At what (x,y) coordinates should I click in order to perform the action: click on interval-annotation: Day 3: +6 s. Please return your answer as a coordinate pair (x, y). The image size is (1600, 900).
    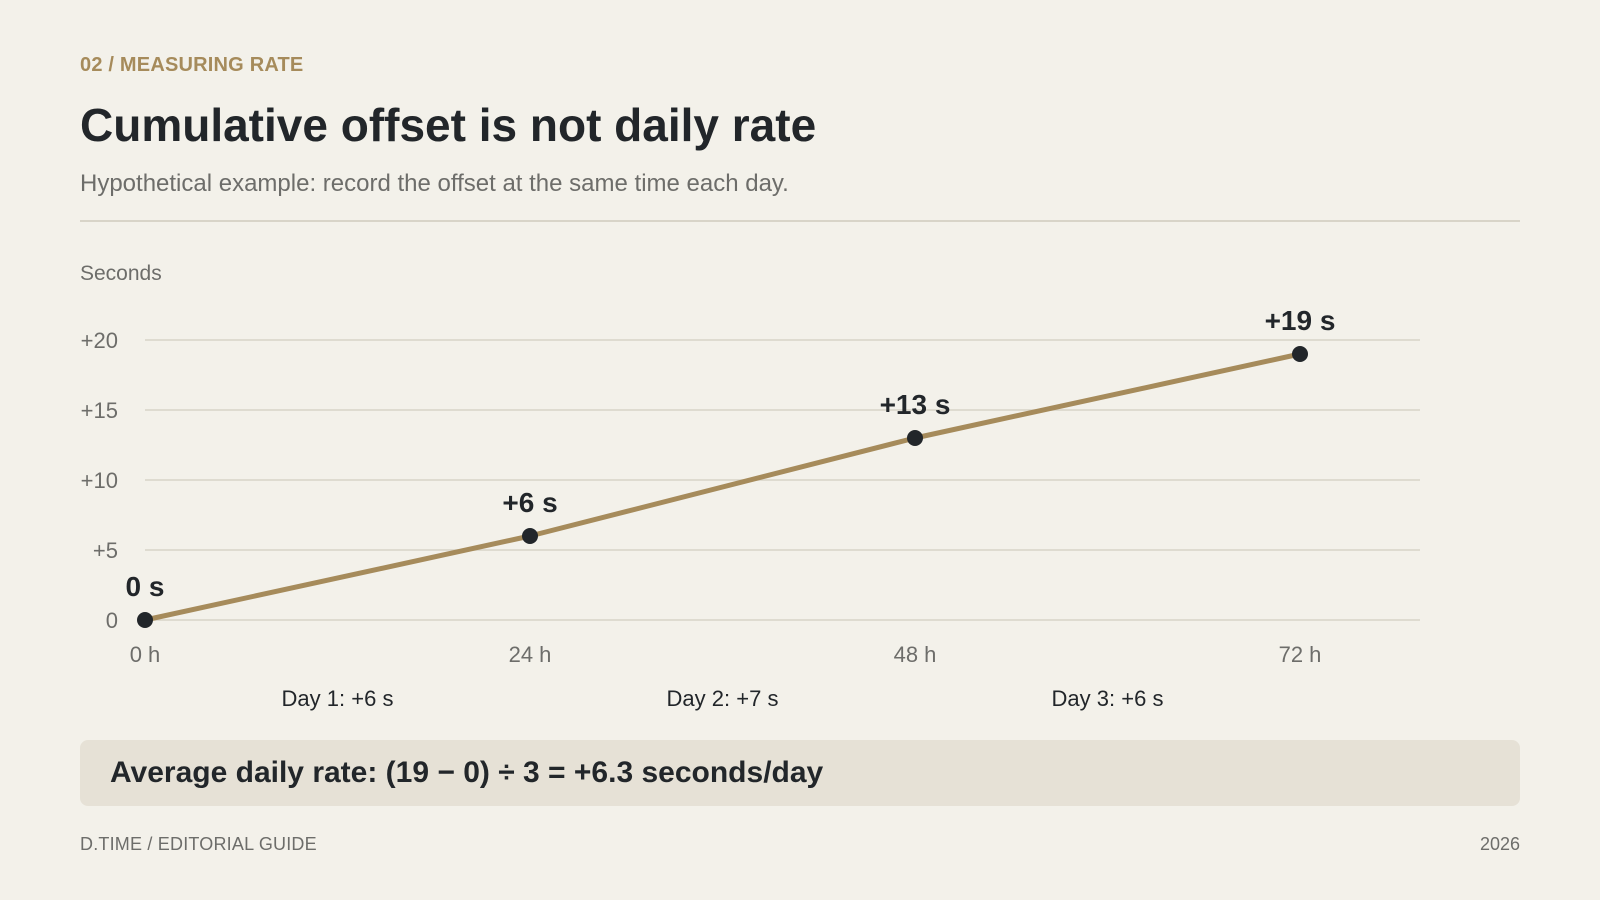
    Looking at the image, I should click on (1108, 698).